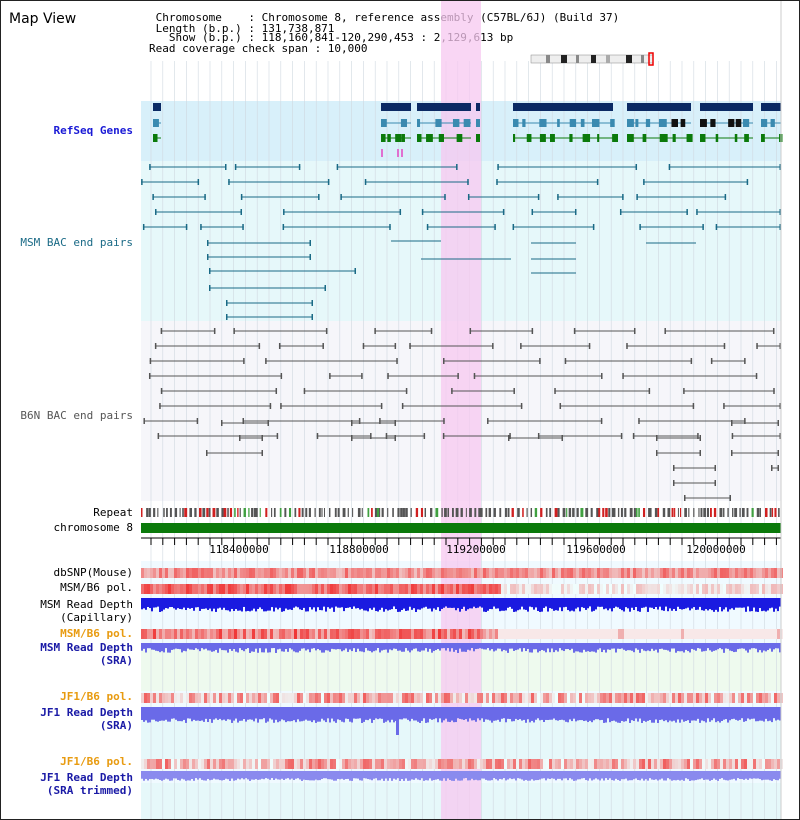 This screenshot has width=800, height=820. Describe the element at coordinates (76, 415) in the screenshot. I see `b6n-bac-end-pairs-label: B6N BAC end pairs` at that location.